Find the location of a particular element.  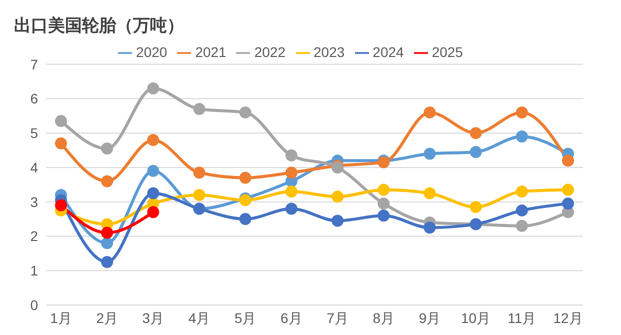

x-tick-label: 2月 is located at coordinates (107, 318).